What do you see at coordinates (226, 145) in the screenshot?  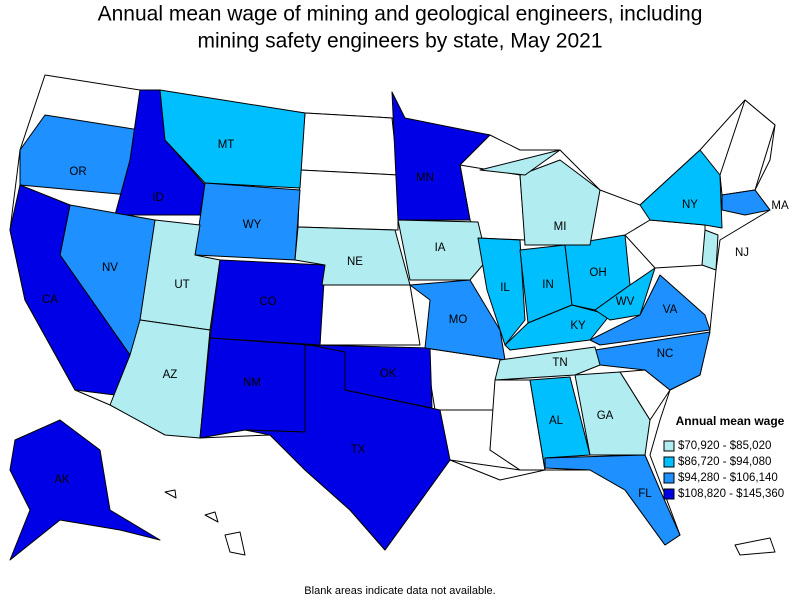 I see `state-label: MT` at bounding box center [226, 145].